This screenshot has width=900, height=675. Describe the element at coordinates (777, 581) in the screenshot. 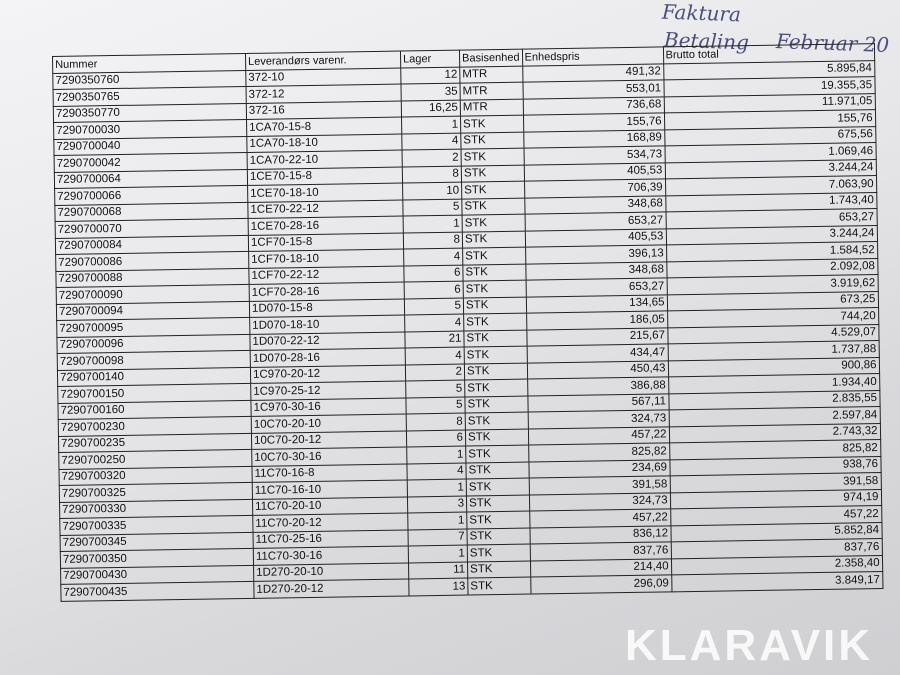

I see `table-cell: 3.849,17` at that location.